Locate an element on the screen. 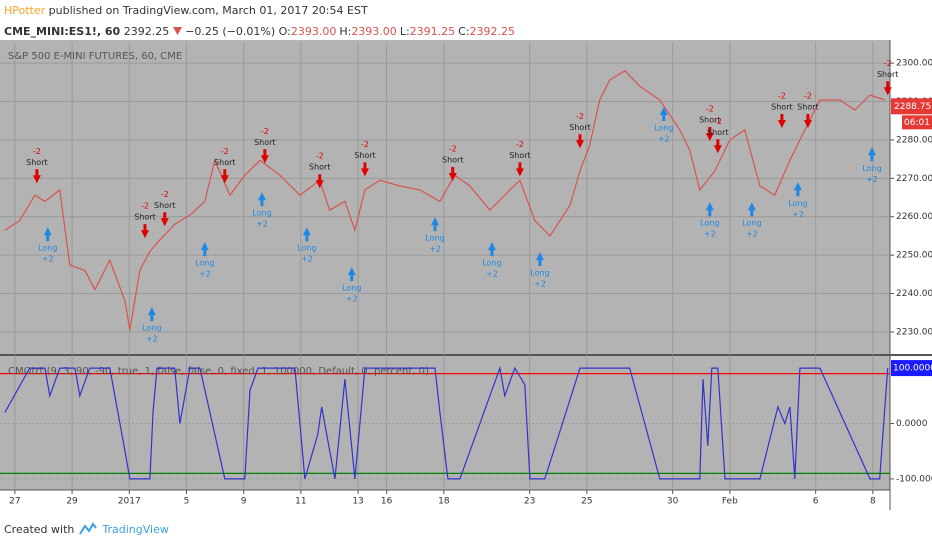 This screenshot has width=932, height=552. price: 2392.25 is located at coordinates (146, 31).